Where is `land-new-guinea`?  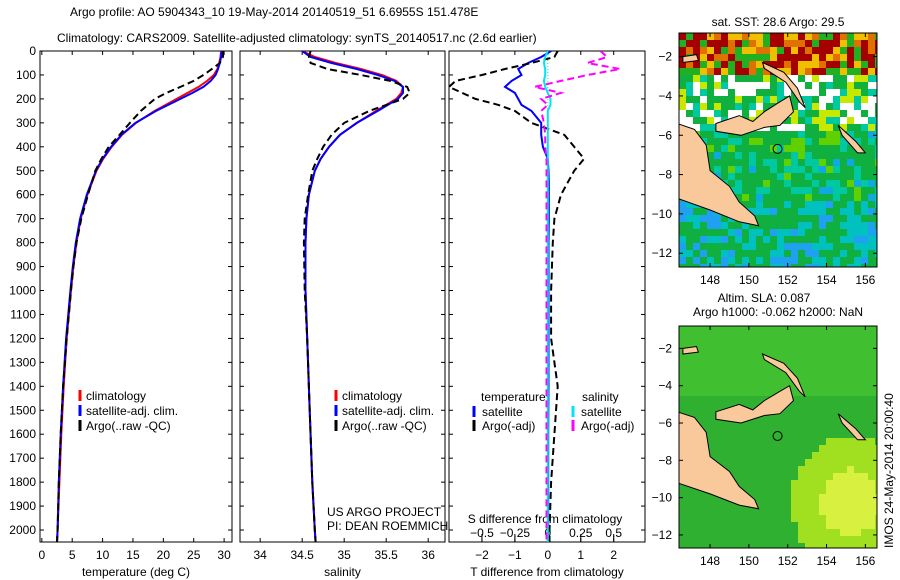 land-new-guinea is located at coordinates (719, 460).